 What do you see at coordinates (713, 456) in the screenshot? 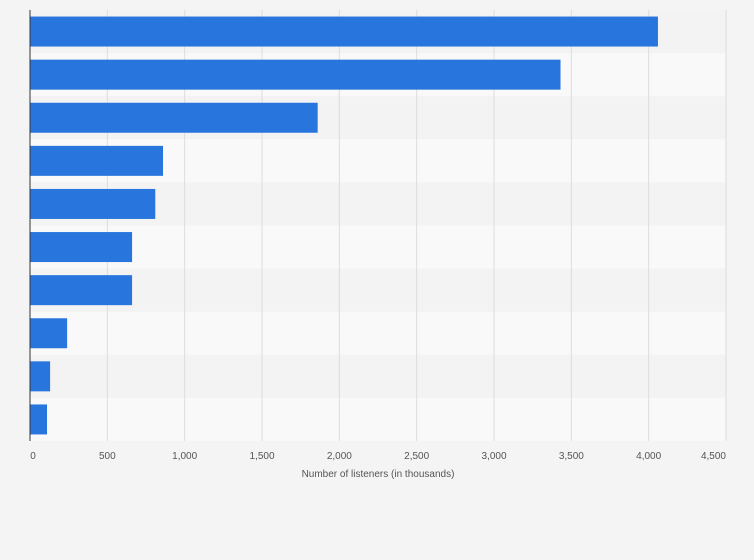
I see `x-tick-label: 4,500` at bounding box center [713, 456].